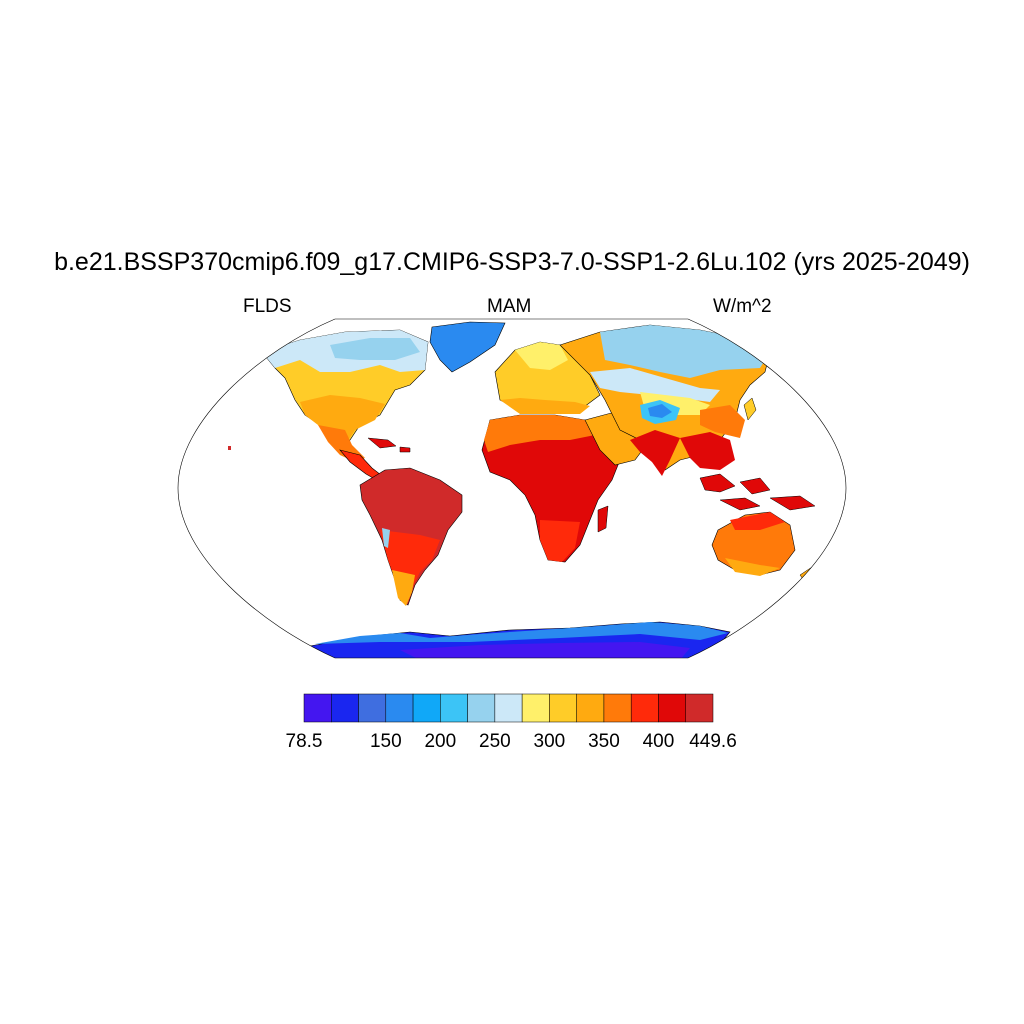  I want to click on colorbar, so click(508, 708).